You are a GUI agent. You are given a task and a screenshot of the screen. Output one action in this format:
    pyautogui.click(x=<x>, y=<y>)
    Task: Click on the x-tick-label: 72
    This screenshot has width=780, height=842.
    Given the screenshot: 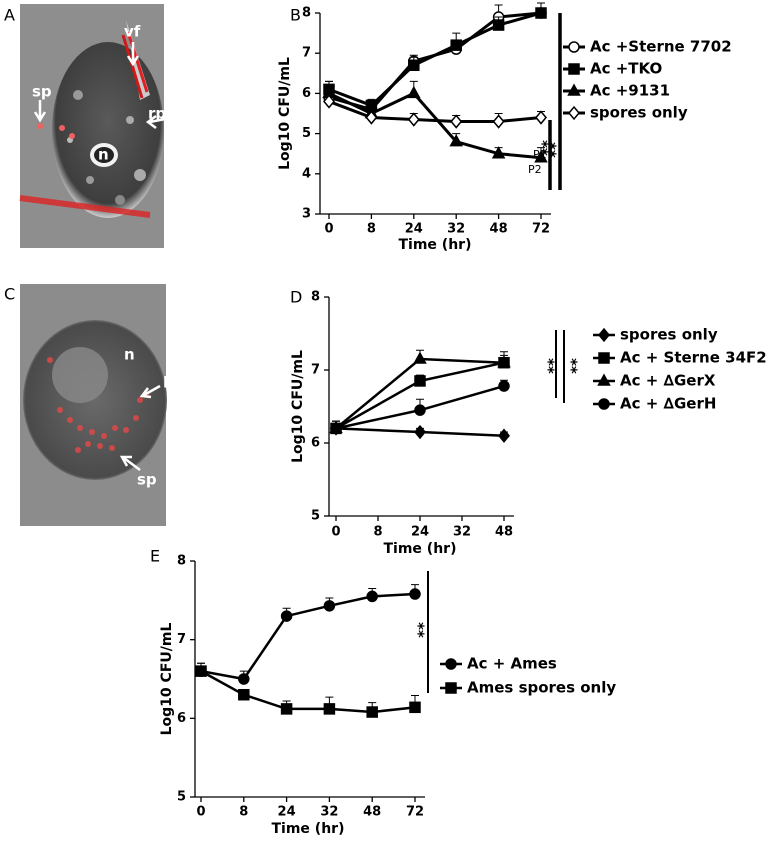 What is the action you would take?
    pyautogui.click(x=415, y=812)
    